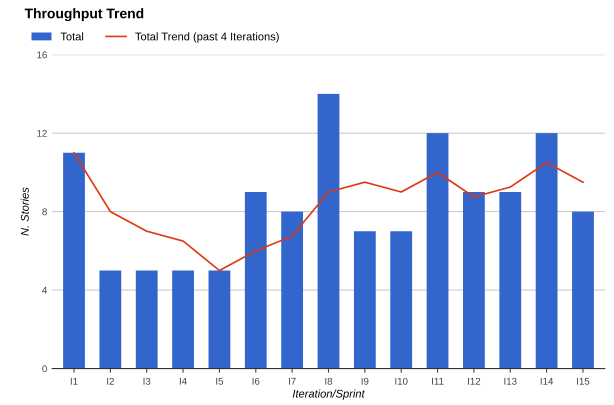 The image size is (614, 405). What do you see at coordinates (74, 381) in the screenshot?
I see `x-tick-label: I1` at bounding box center [74, 381].